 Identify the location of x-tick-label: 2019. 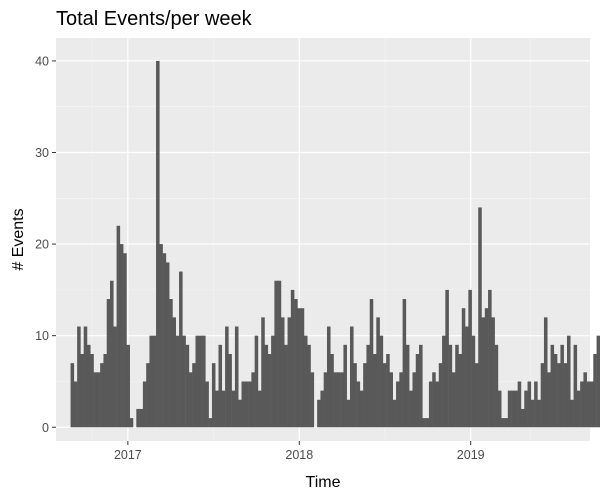
(471, 455).